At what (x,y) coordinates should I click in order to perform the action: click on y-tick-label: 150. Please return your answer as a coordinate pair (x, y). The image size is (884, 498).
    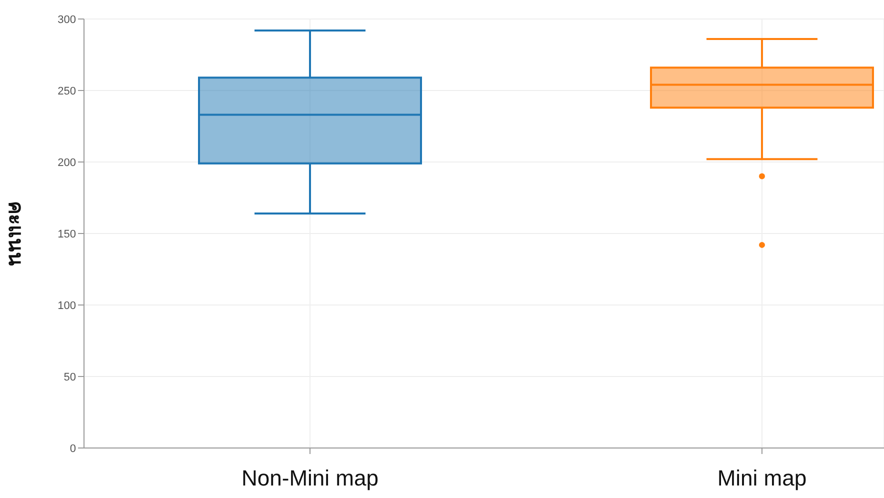
    Looking at the image, I should click on (67, 234).